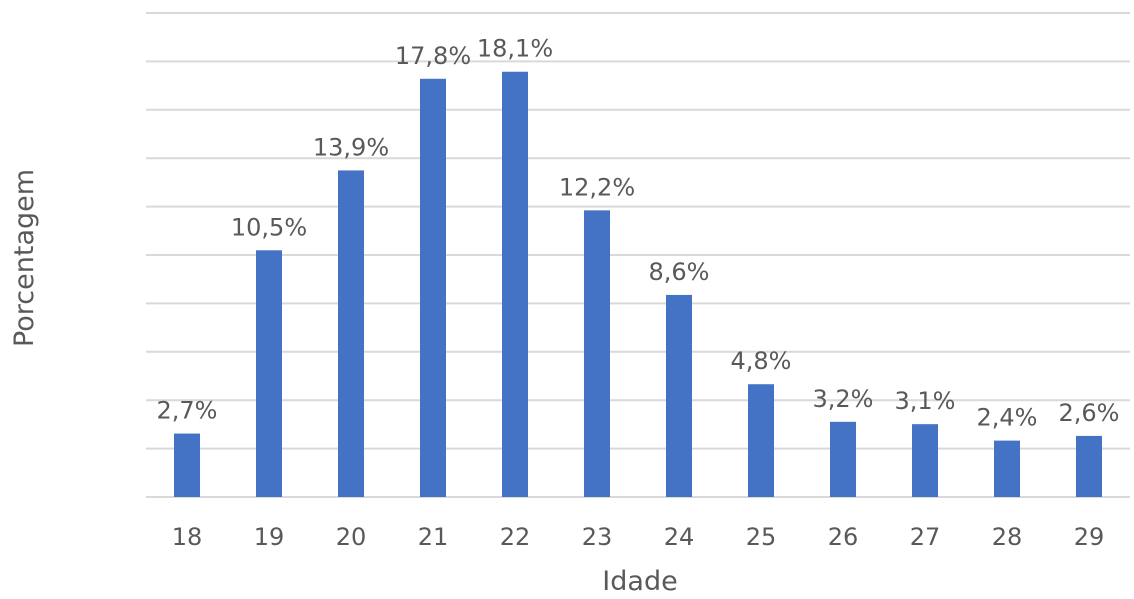 The height and width of the screenshot is (599, 1134). Describe the element at coordinates (269, 537) in the screenshot. I see `x-tick-label-19: 19` at that location.